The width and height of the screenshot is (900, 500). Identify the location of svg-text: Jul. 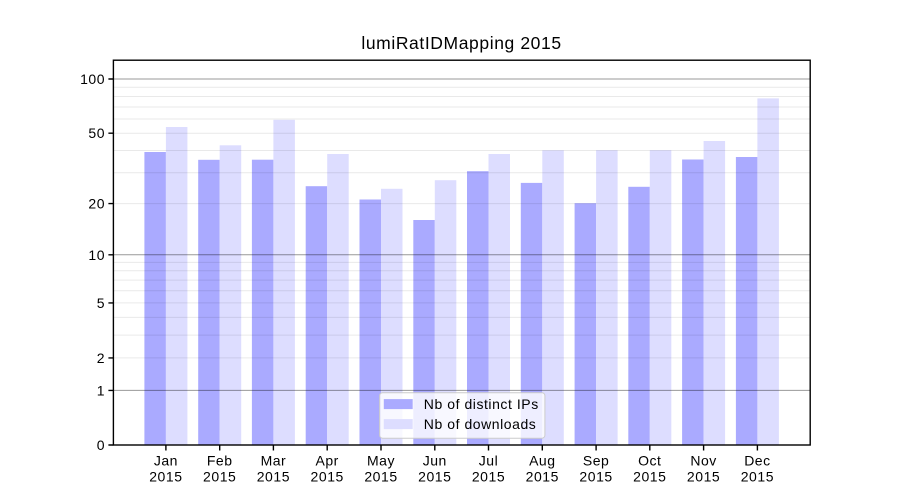
(488, 461).